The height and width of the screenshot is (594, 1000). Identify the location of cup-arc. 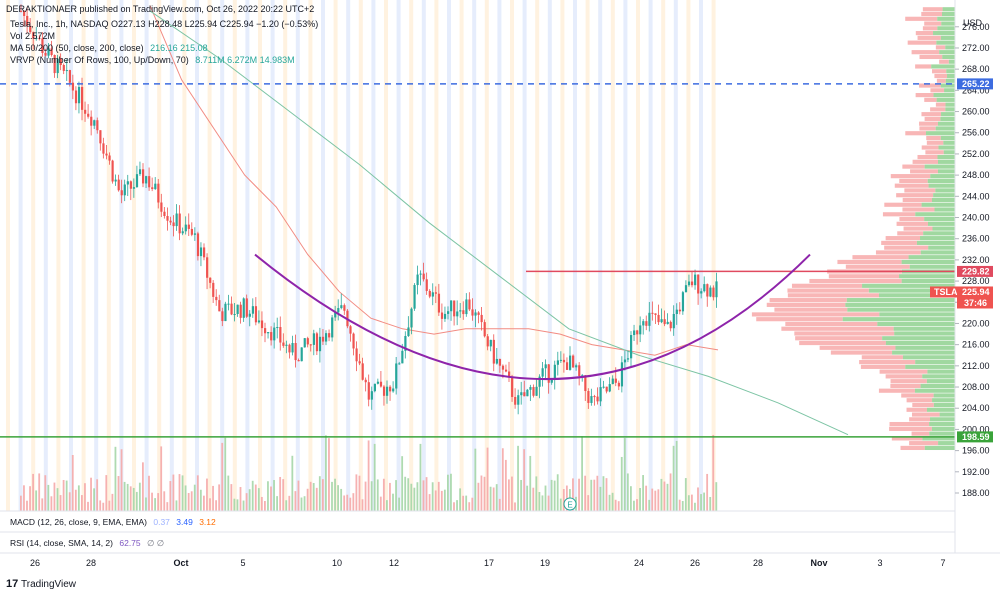
(532, 316).